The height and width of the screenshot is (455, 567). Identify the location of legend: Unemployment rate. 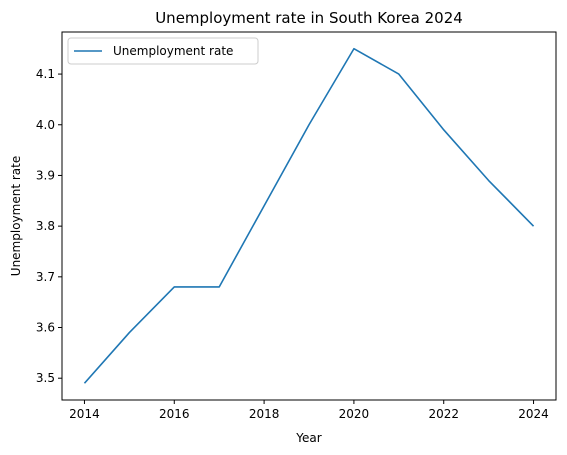
(163, 51).